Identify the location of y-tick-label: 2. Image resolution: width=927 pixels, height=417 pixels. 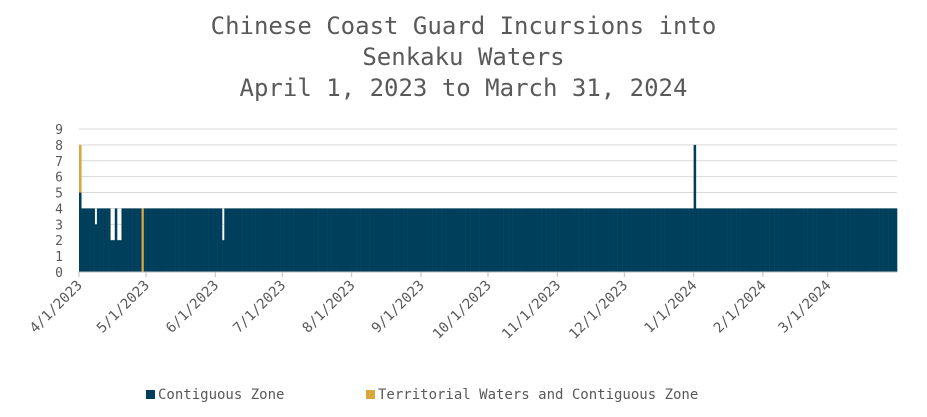
(59, 241).